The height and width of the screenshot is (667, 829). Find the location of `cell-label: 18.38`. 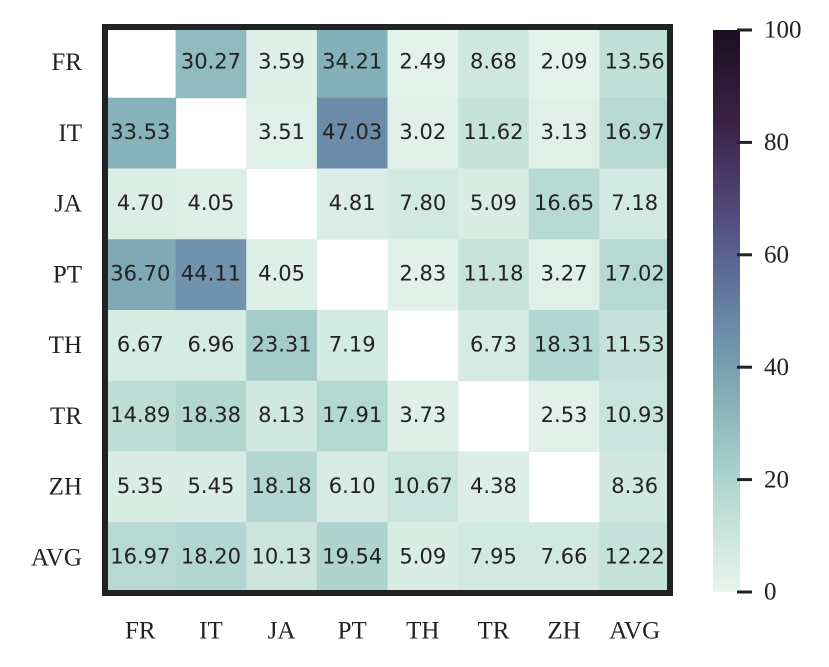

cell-label: 18.38 is located at coordinates (211, 415).